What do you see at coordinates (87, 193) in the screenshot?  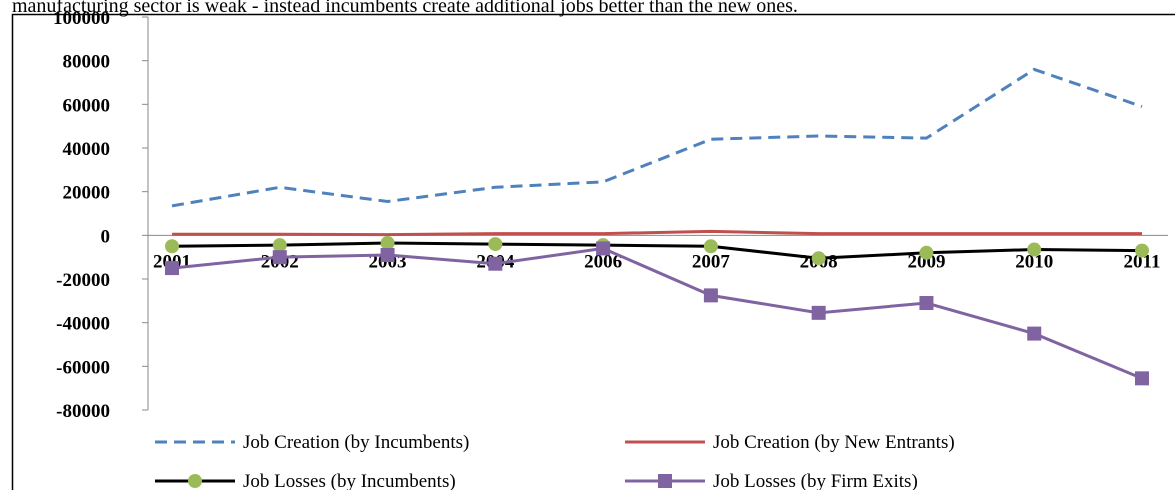 I see `y-tick-label: 20000` at bounding box center [87, 193].